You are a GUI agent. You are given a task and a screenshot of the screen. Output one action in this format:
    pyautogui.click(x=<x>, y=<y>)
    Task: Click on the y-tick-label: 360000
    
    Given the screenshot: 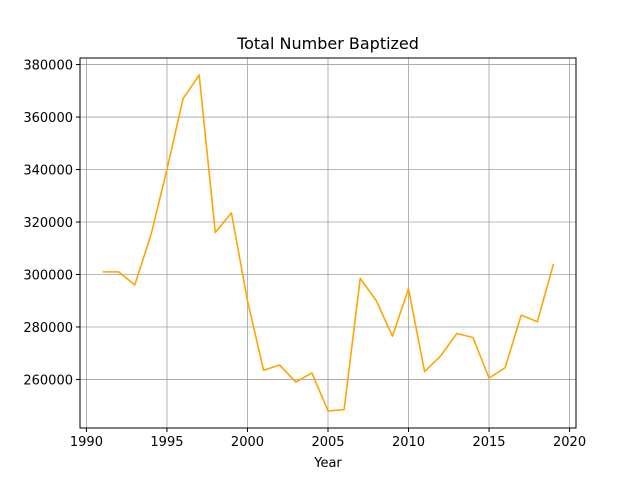 What is the action you would take?
    pyautogui.click(x=48, y=118)
    